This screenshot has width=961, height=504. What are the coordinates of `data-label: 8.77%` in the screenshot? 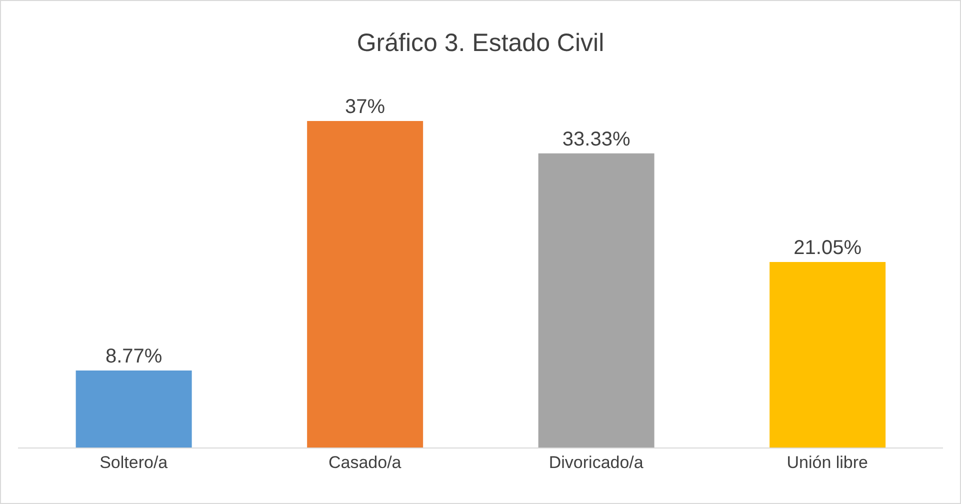 It's located at (133, 356).